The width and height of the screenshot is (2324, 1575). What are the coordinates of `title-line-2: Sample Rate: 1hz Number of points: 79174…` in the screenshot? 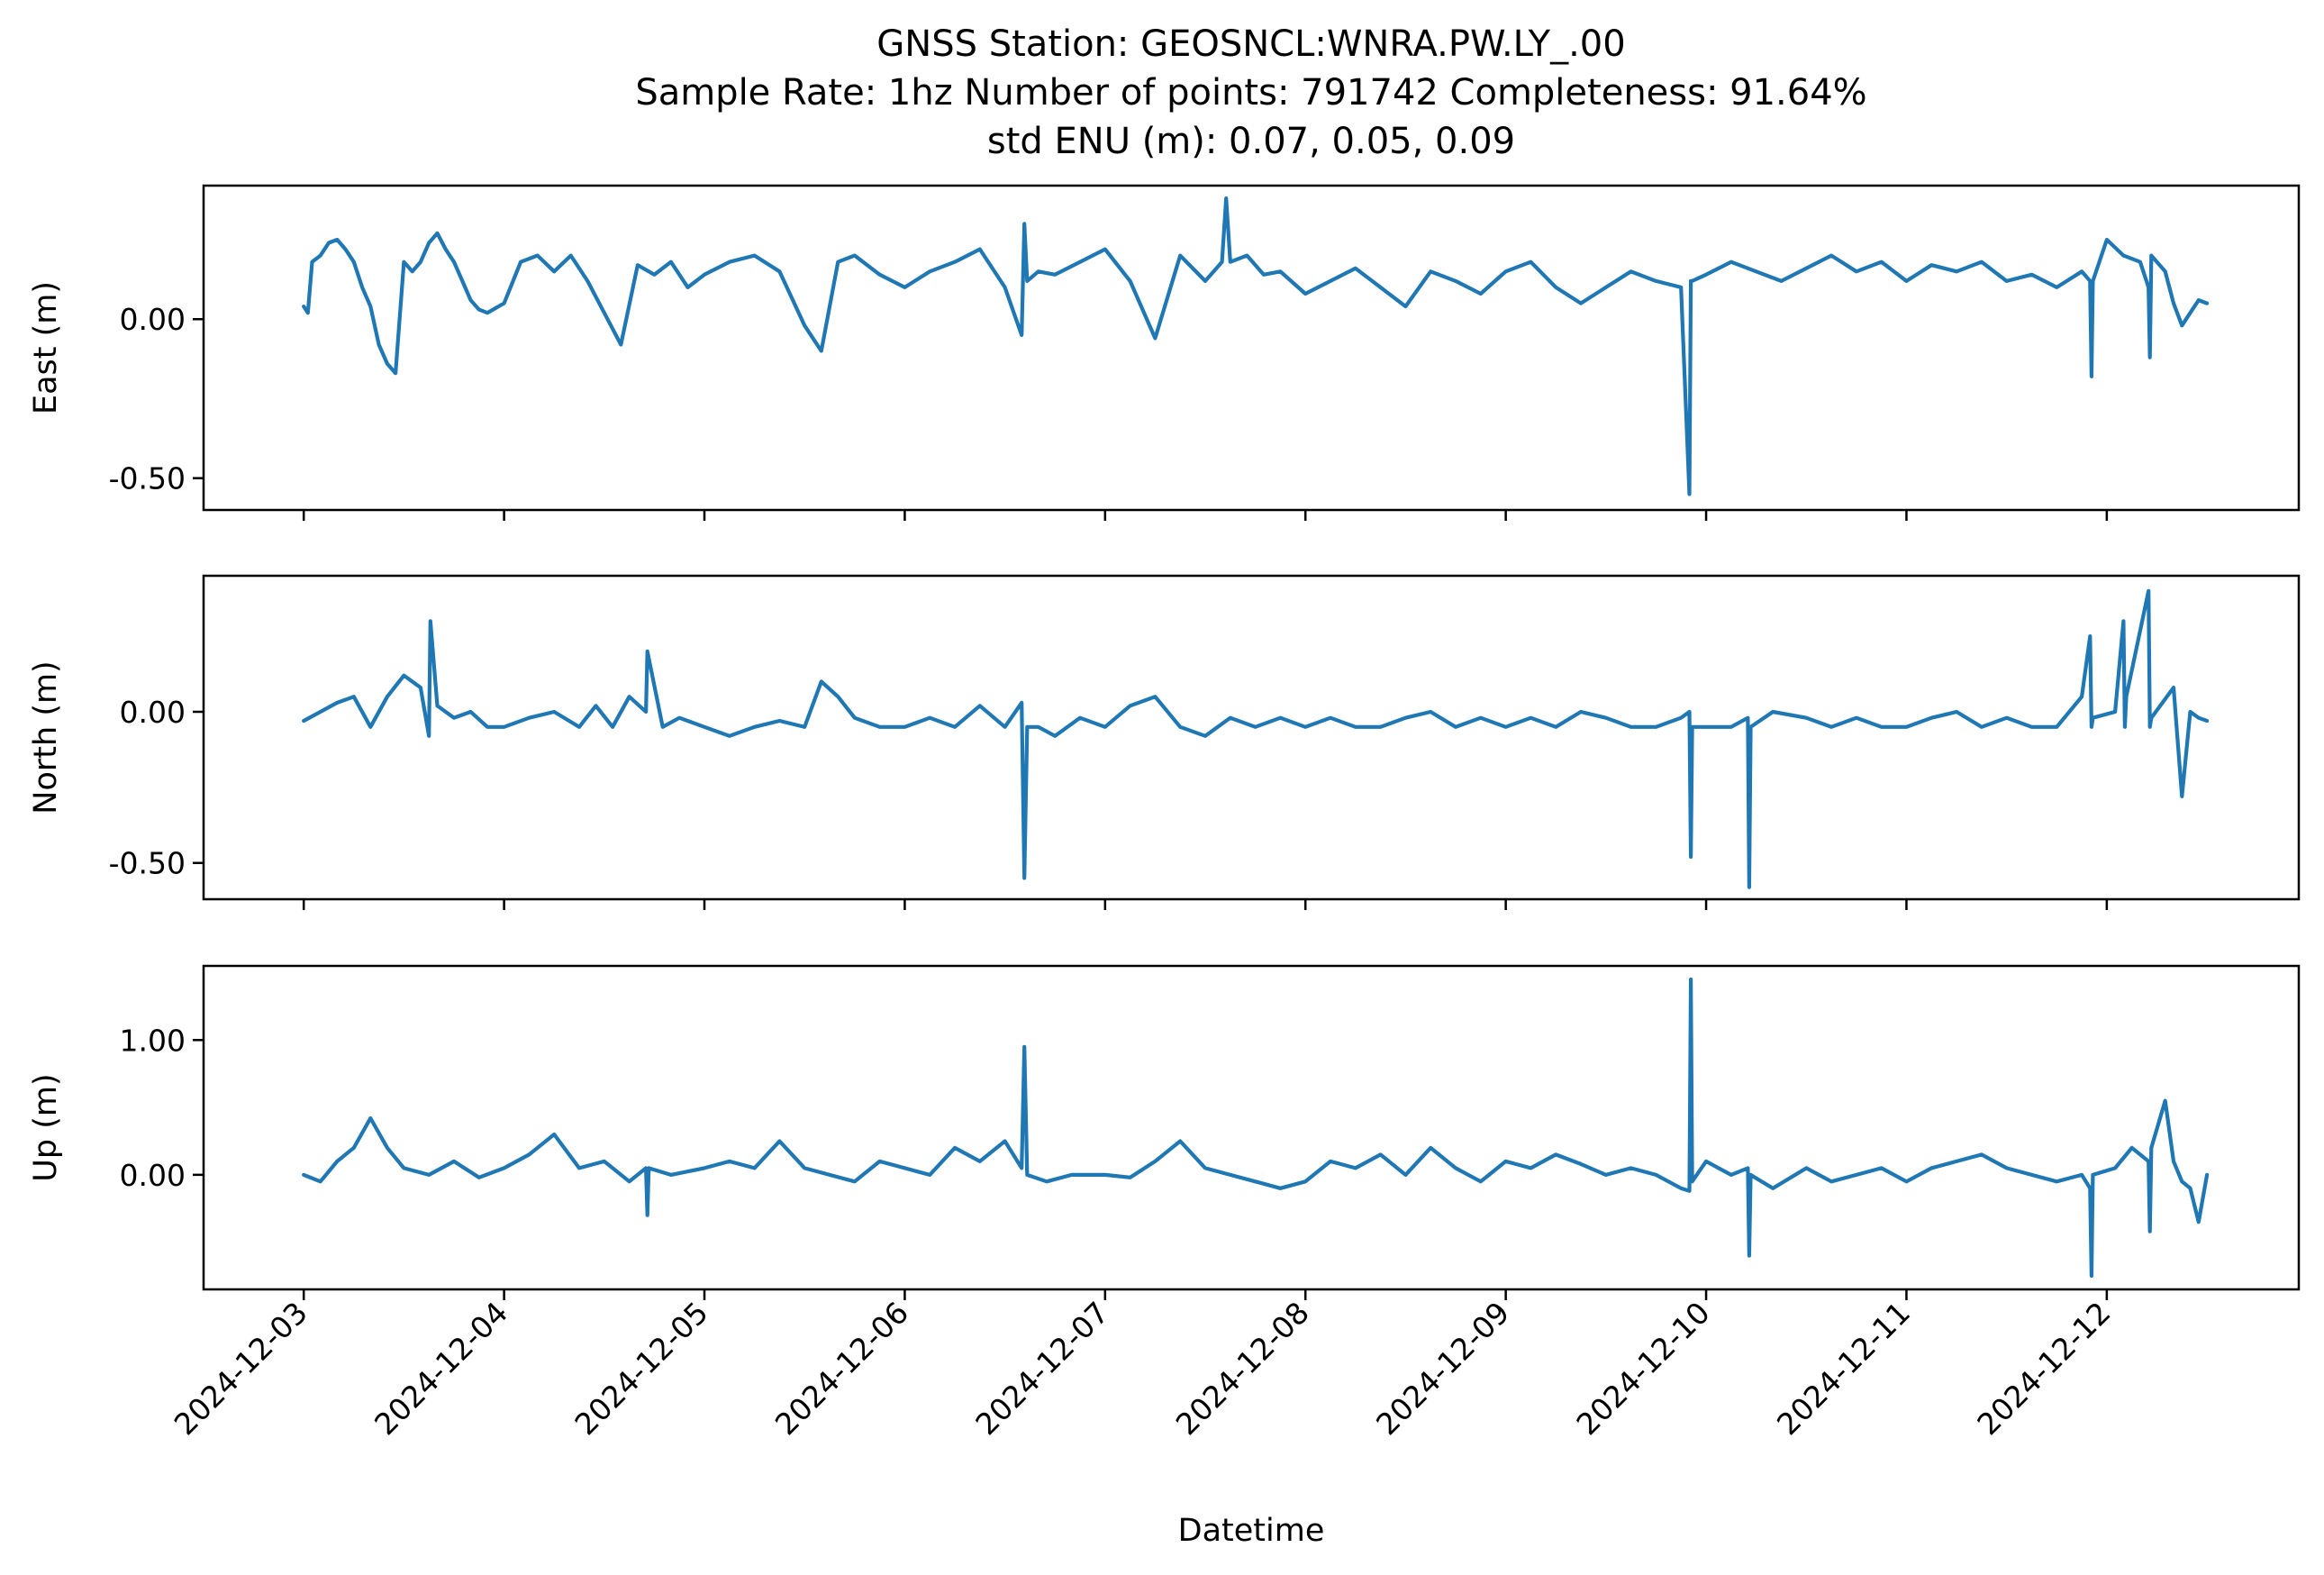 It's located at (1251, 93).